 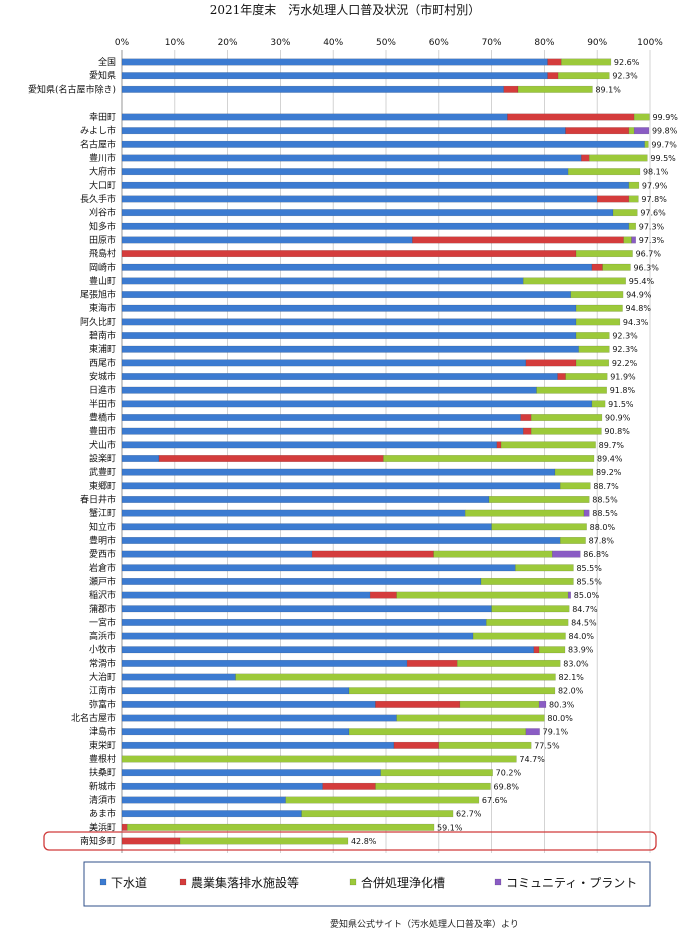 What do you see at coordinates (102, 472) in the screenshot?
I see `category-label: 武豊町` at bounding box center [102, 472].